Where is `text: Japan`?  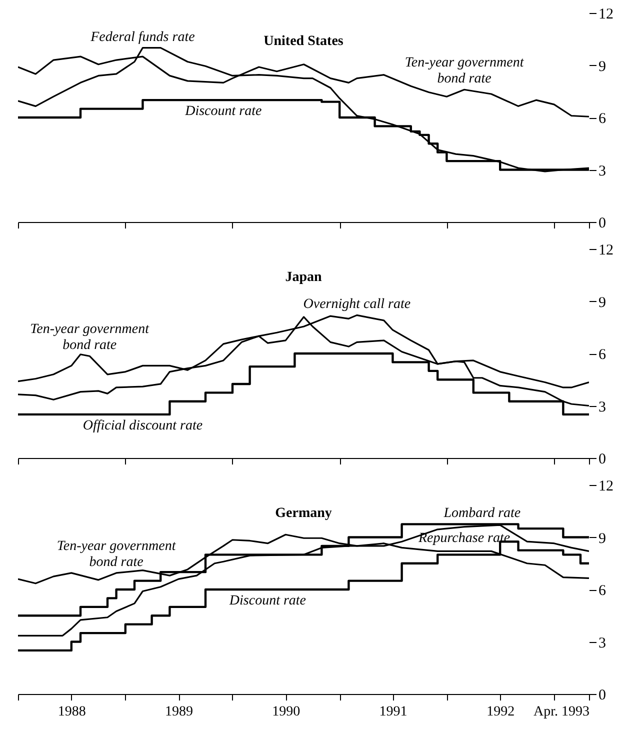
text: Japan is located at coordinates (303, 277).